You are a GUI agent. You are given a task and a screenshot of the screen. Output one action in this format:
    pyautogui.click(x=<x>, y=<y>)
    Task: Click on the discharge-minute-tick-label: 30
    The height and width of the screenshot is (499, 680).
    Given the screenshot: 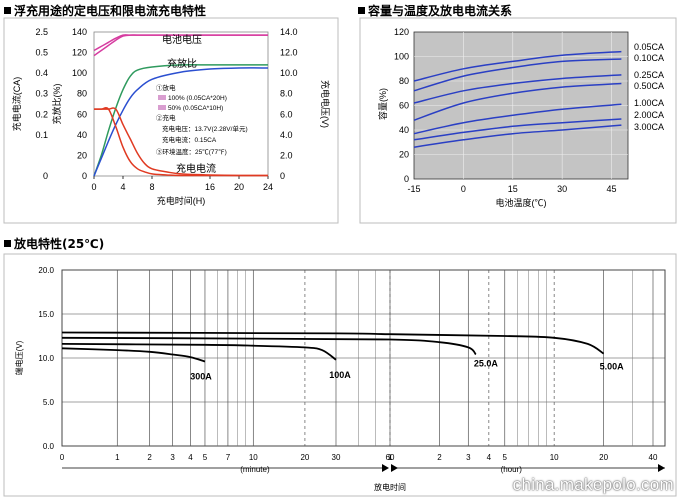 What is the action you would take?
    pyautogui.click(x=336, y=457)
    